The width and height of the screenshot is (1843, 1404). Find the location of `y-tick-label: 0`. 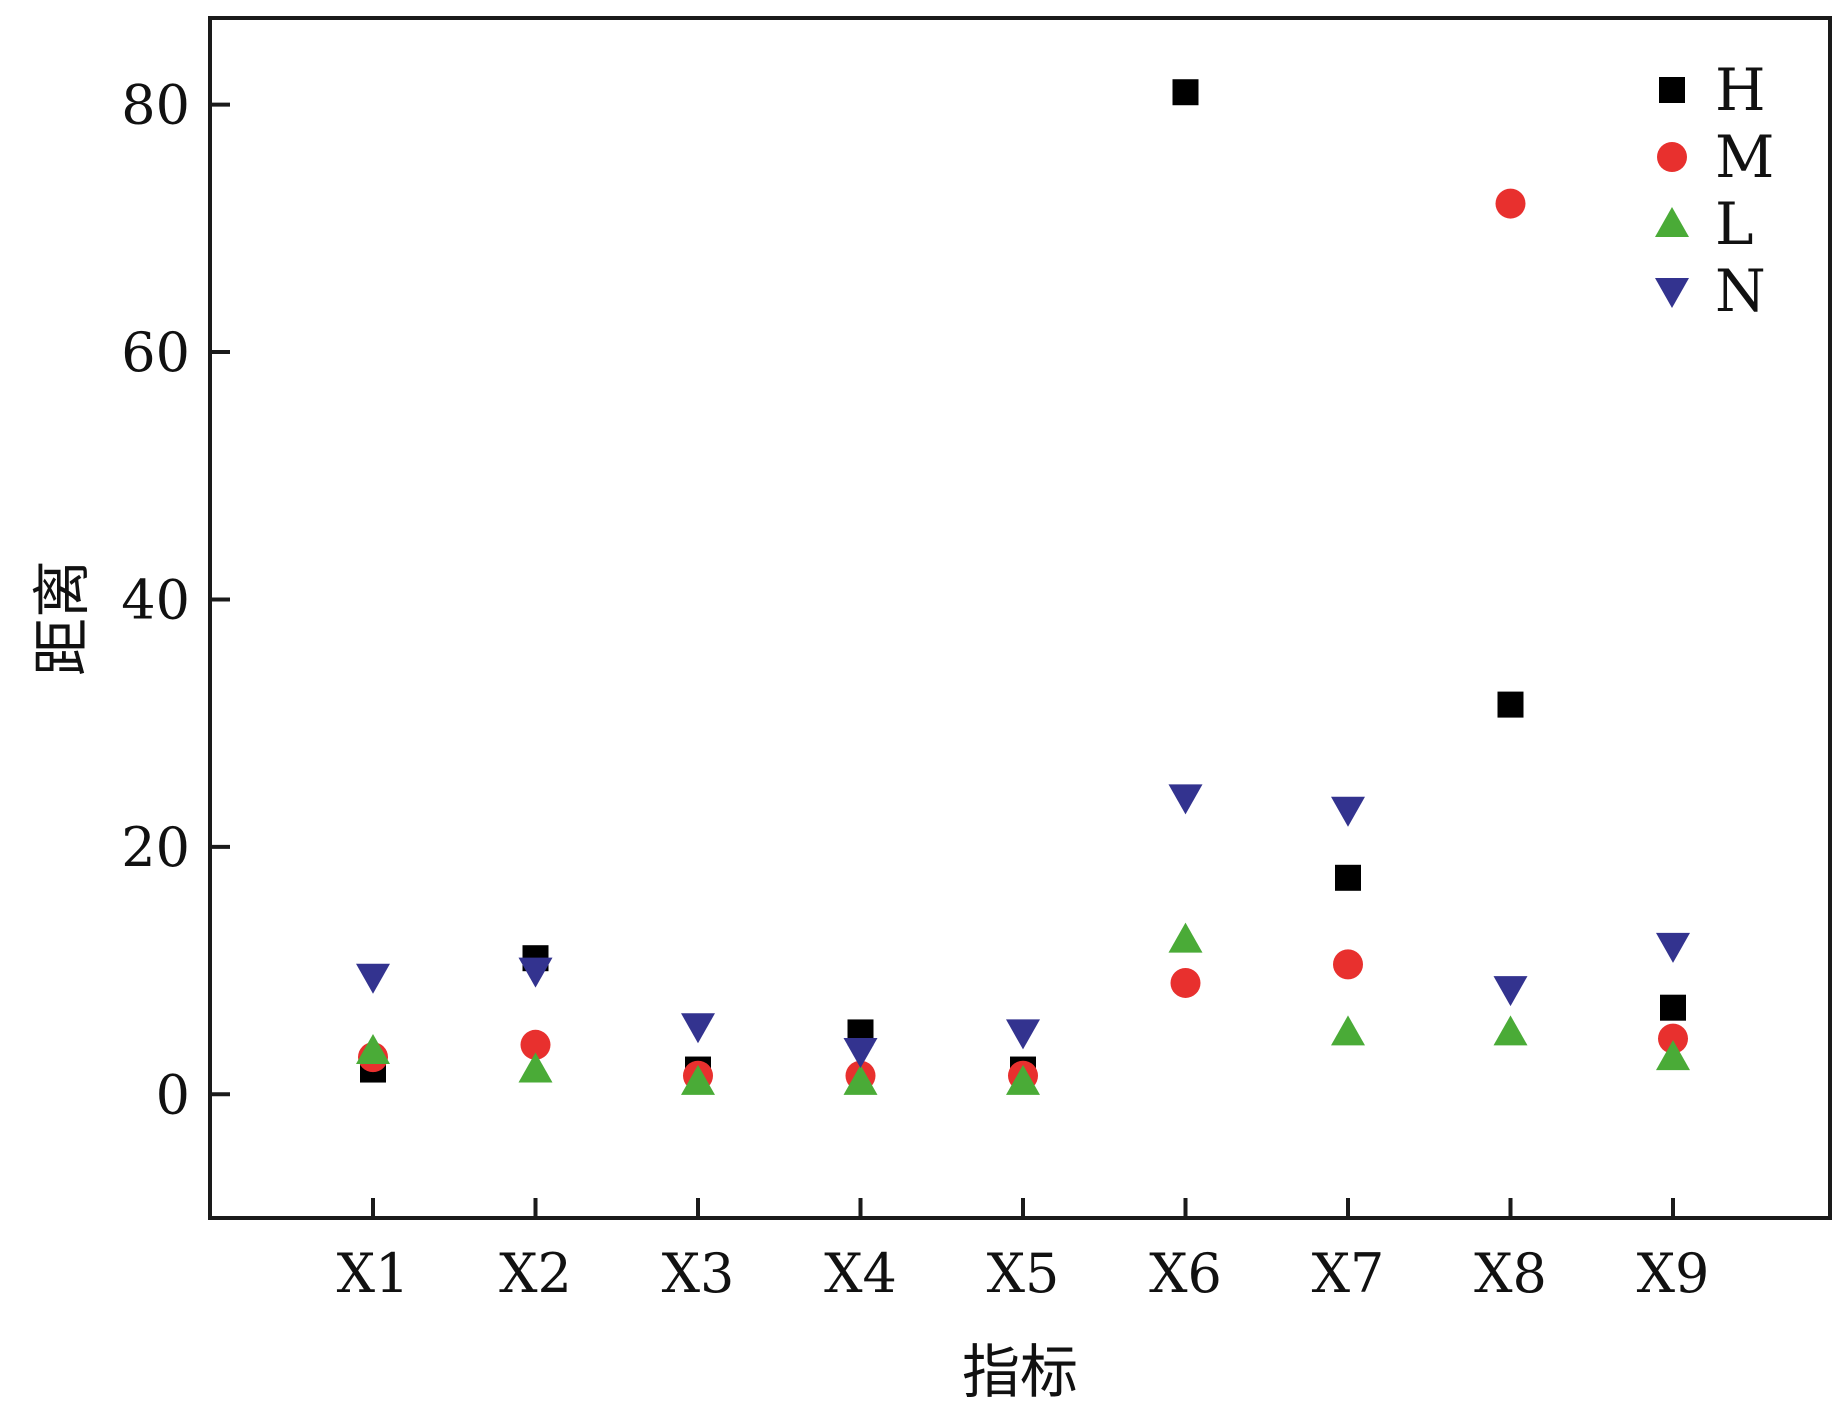

y-tick-label: 0 is located at coordinates (173, 1094).